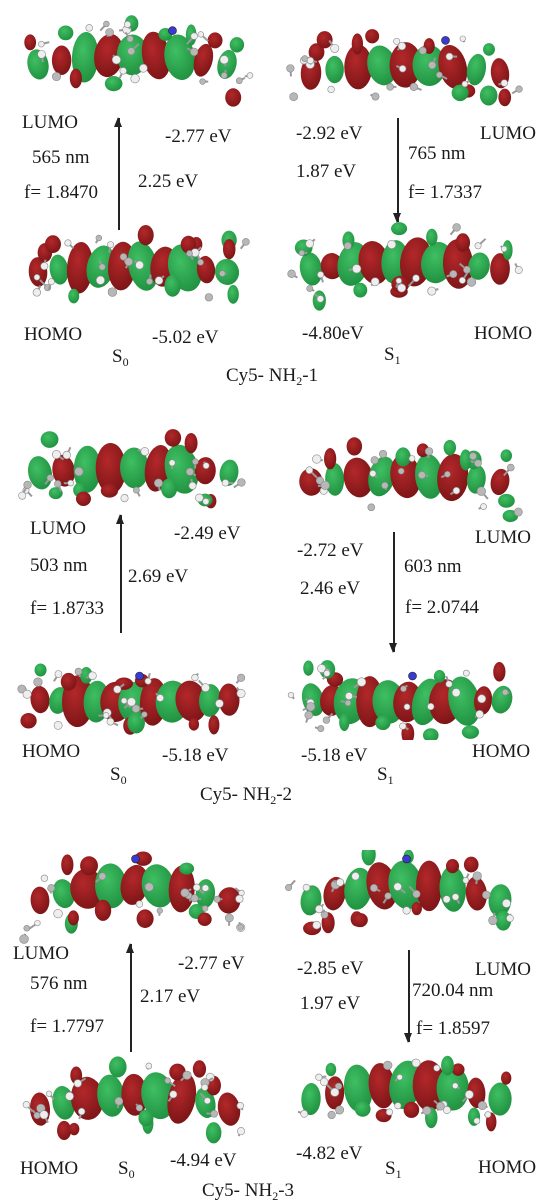  Describe the element at coordinates (168, 181) in the screenshot. I see `s0-gap-1: 2.25 eV` at that location.